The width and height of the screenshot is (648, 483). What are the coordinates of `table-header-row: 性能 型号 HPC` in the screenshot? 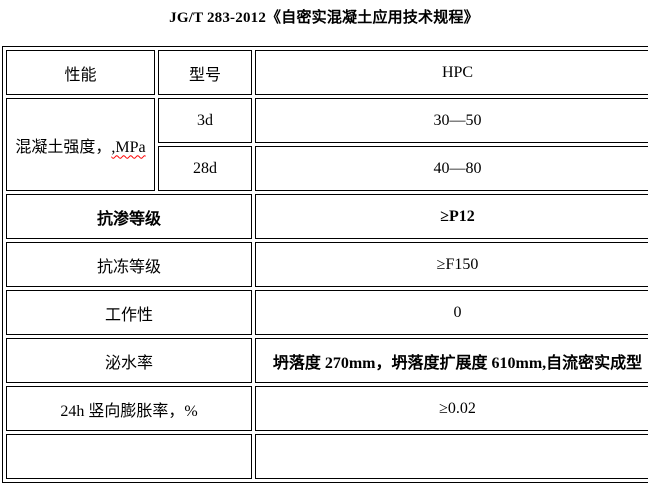 It's located at (327, 72).